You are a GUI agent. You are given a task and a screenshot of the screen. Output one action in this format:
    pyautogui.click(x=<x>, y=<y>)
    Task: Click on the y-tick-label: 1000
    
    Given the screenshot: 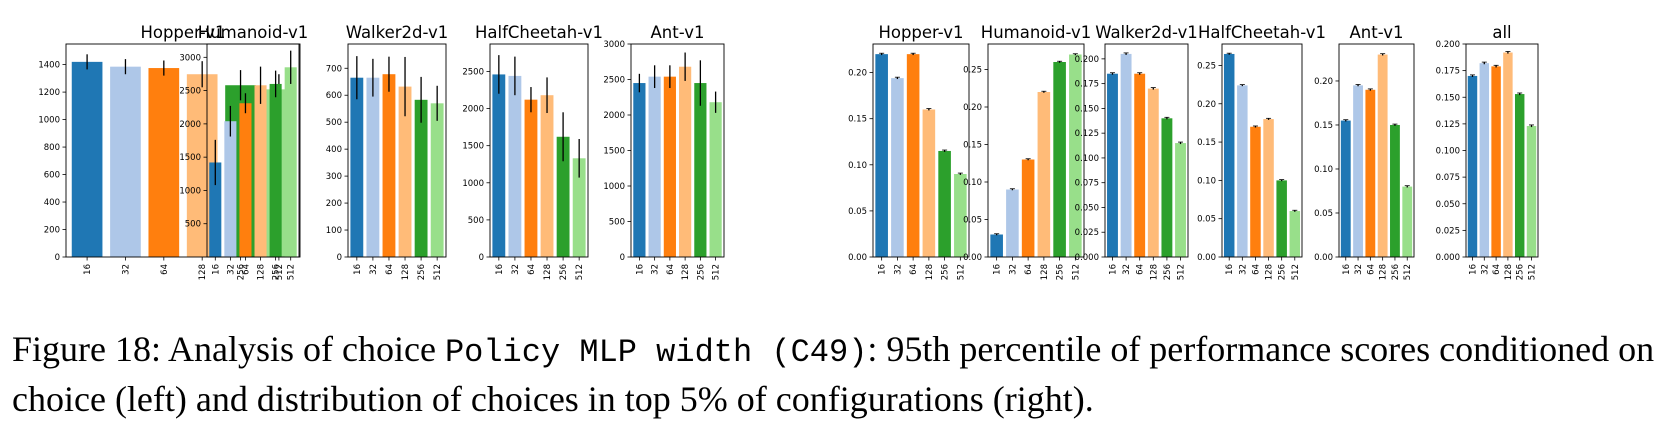 What is the action you would take?
    pyautogui.click(x=473, y=184)
    